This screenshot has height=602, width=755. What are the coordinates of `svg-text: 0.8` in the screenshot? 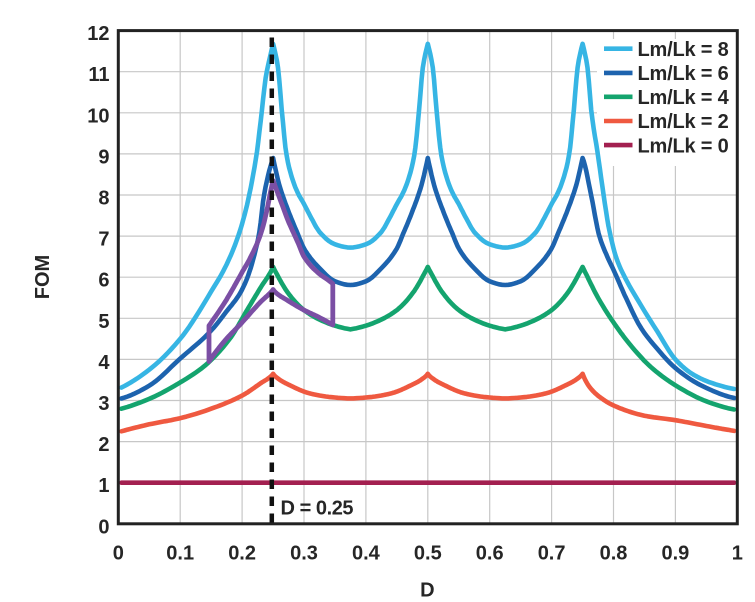 It's located at (614, 554).